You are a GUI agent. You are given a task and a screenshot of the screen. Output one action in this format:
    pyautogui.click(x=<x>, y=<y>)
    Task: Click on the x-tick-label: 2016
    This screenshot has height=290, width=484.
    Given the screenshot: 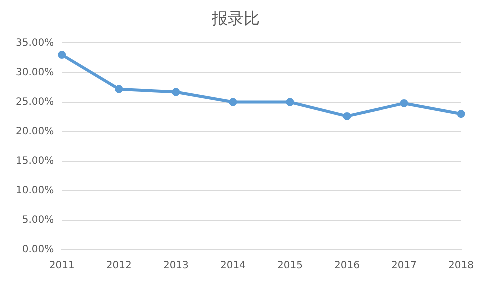 What is the action you would take?
    pyautogui.click(x=347, y=266)
    